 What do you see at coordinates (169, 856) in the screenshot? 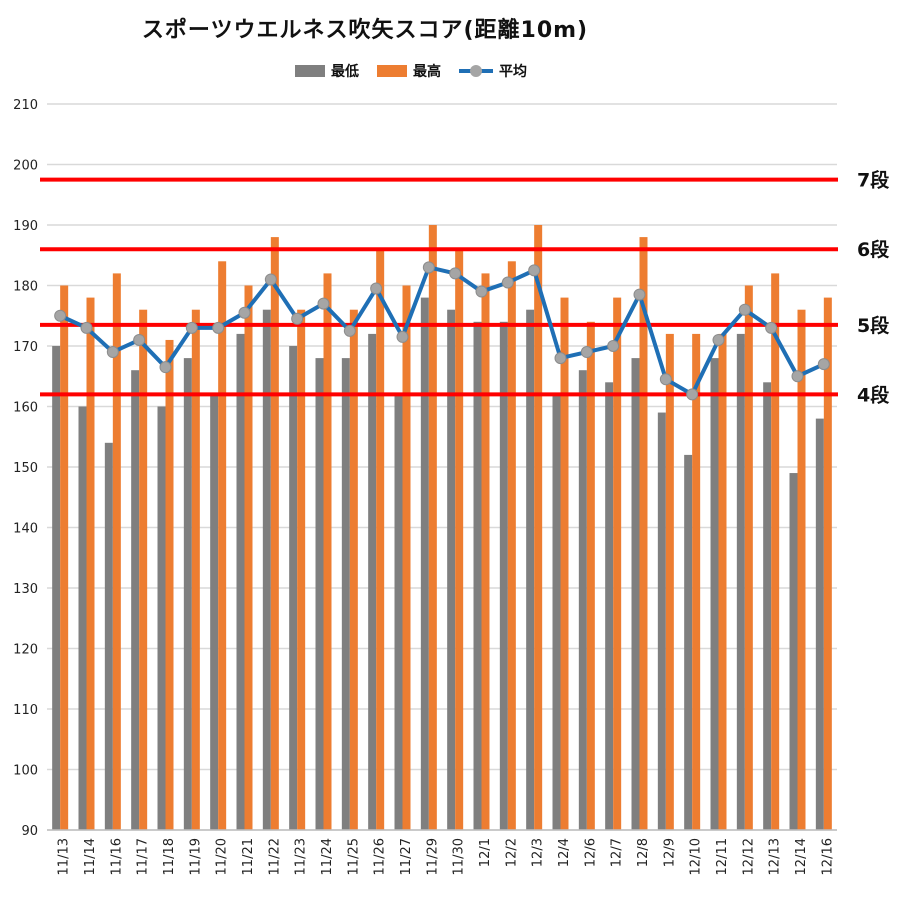
I see `x-tick-label: 11/18` at bounding box center [169, 856].